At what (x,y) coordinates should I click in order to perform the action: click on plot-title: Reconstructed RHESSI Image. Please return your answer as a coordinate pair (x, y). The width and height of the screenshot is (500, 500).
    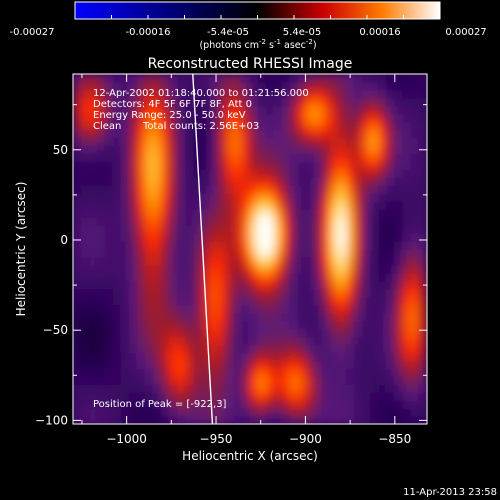
    Looking at the image, I should click on (250, 64).